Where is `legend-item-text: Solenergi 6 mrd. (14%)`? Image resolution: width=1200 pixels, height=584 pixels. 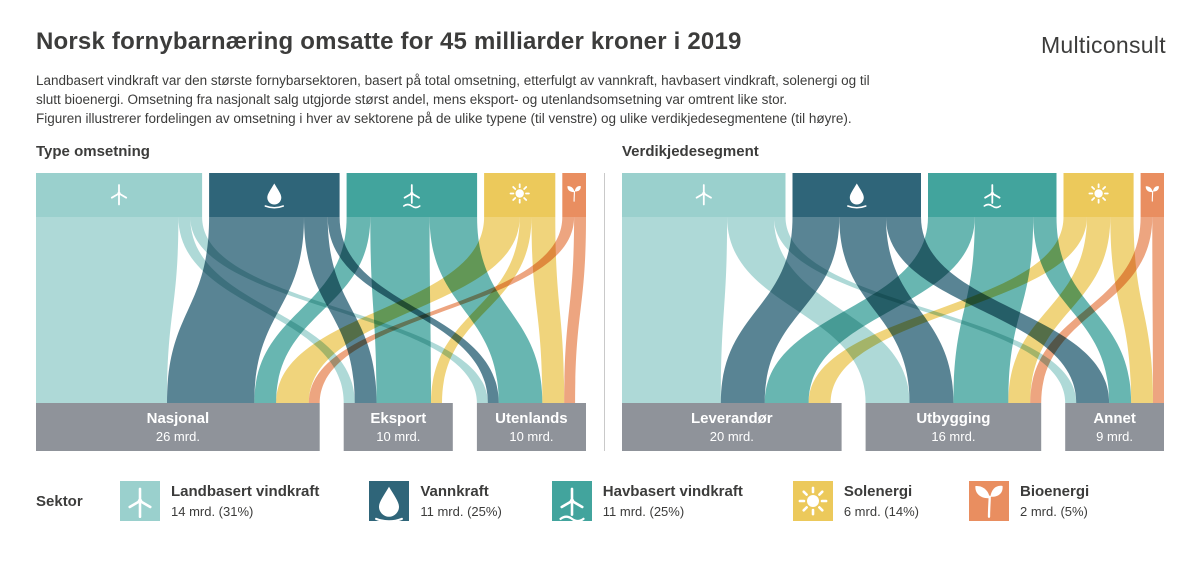 legend-item-text: Solenergi 6 mrd. (14%) is located at coordinates (881, 501).